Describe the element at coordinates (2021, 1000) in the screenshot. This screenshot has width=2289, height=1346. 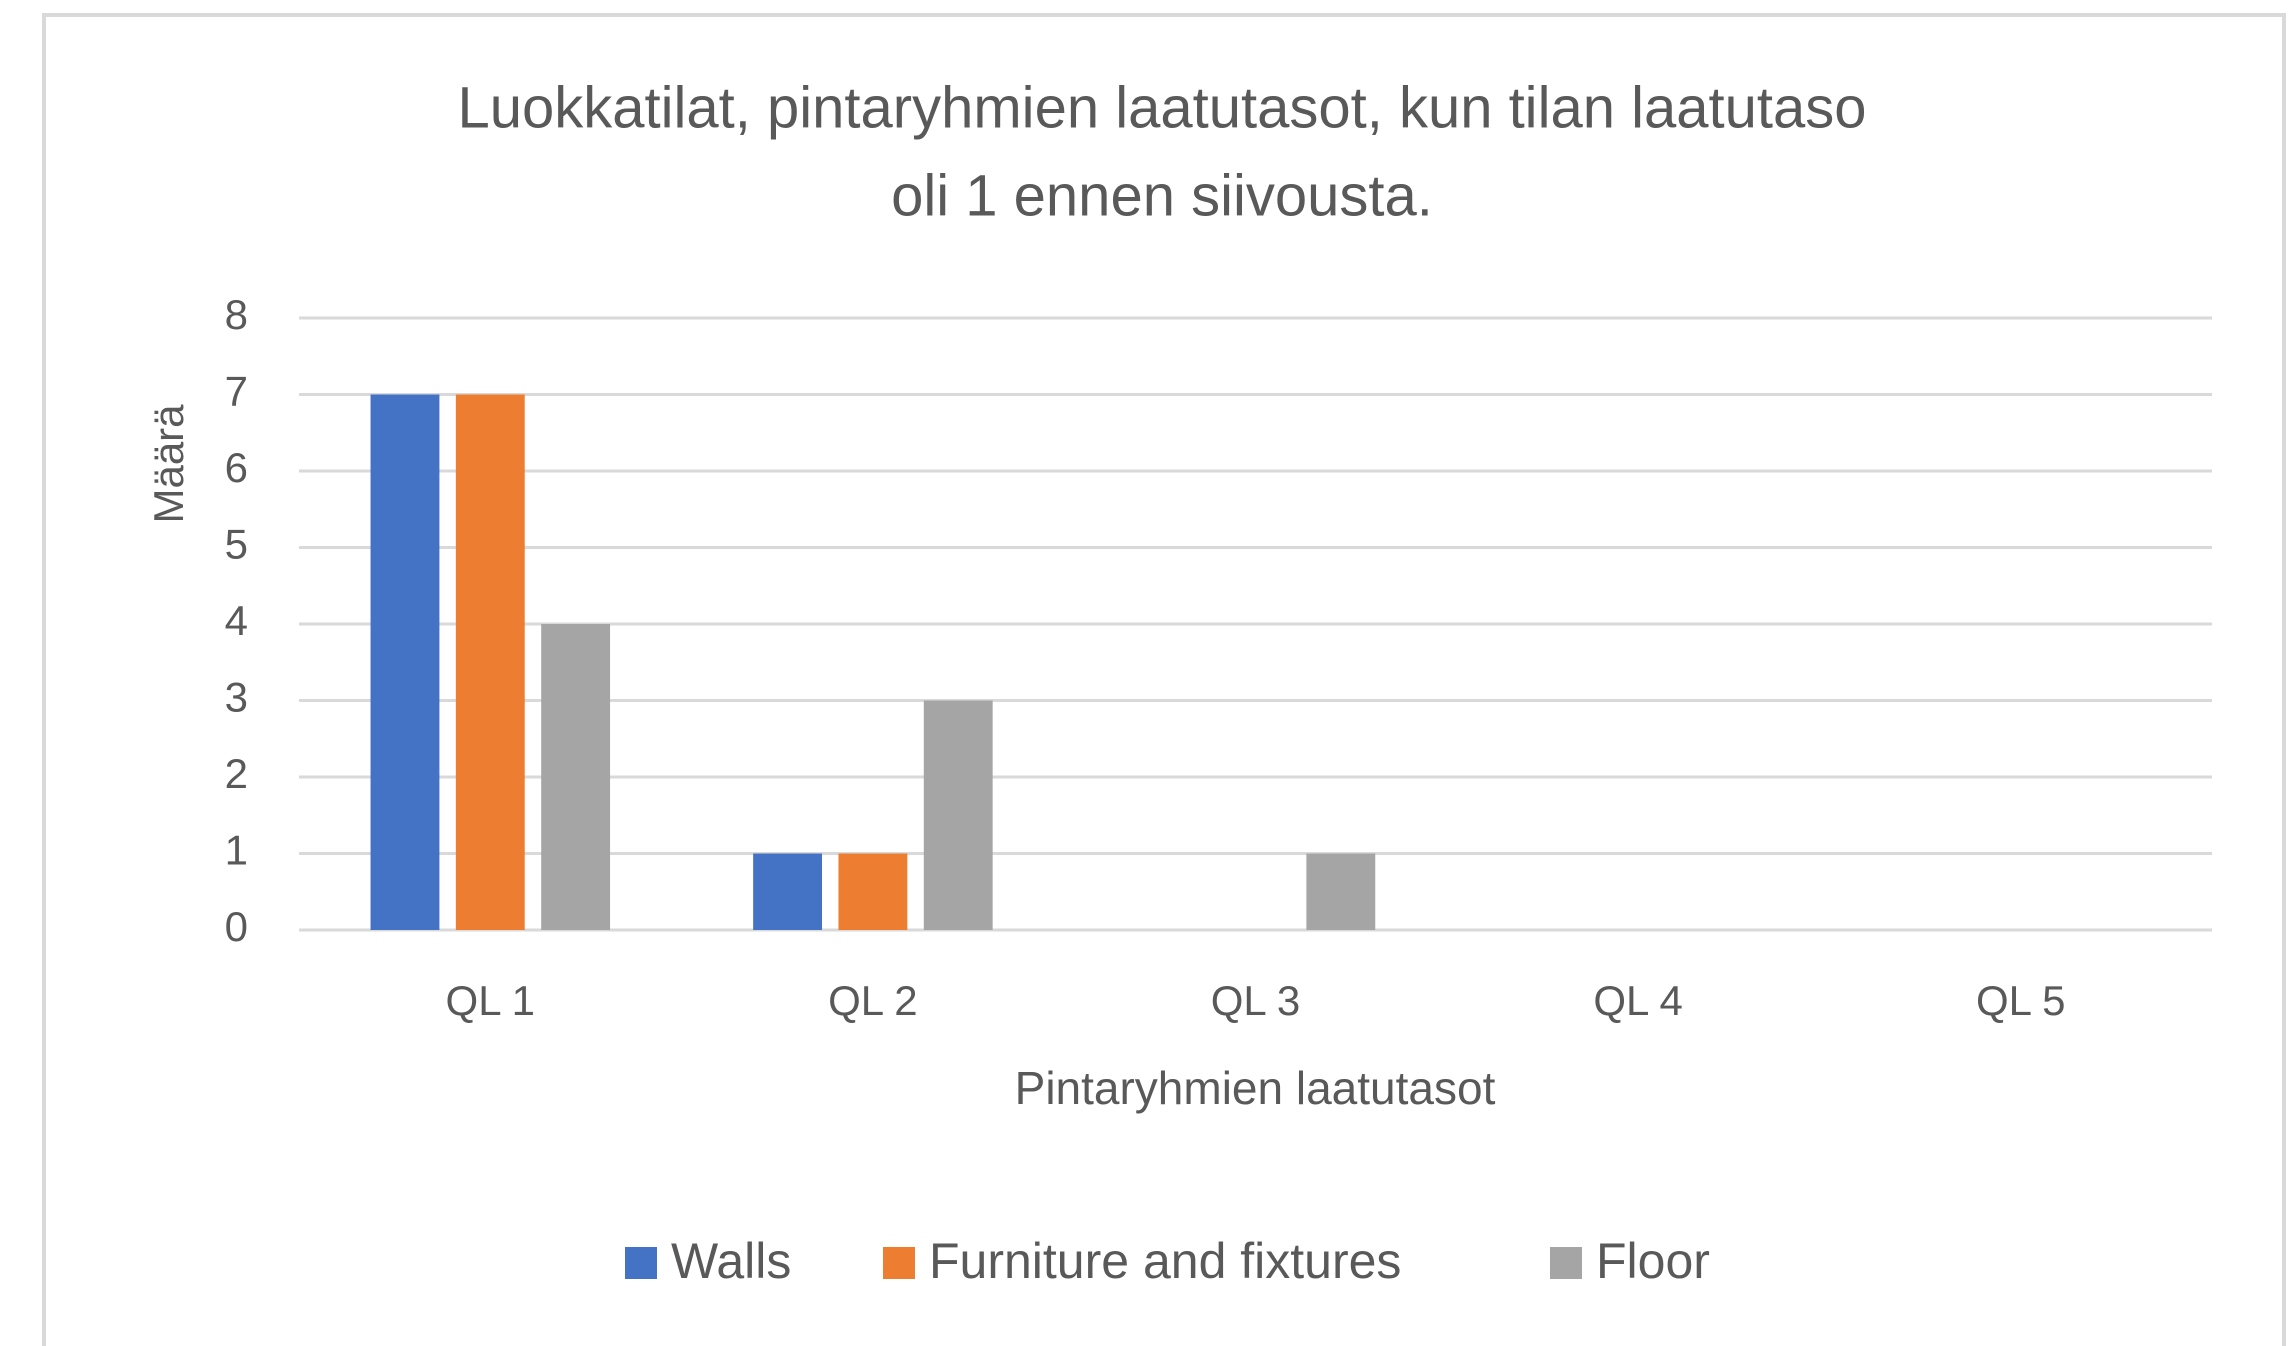
I see `x-tick-label: QL 5` at that location.